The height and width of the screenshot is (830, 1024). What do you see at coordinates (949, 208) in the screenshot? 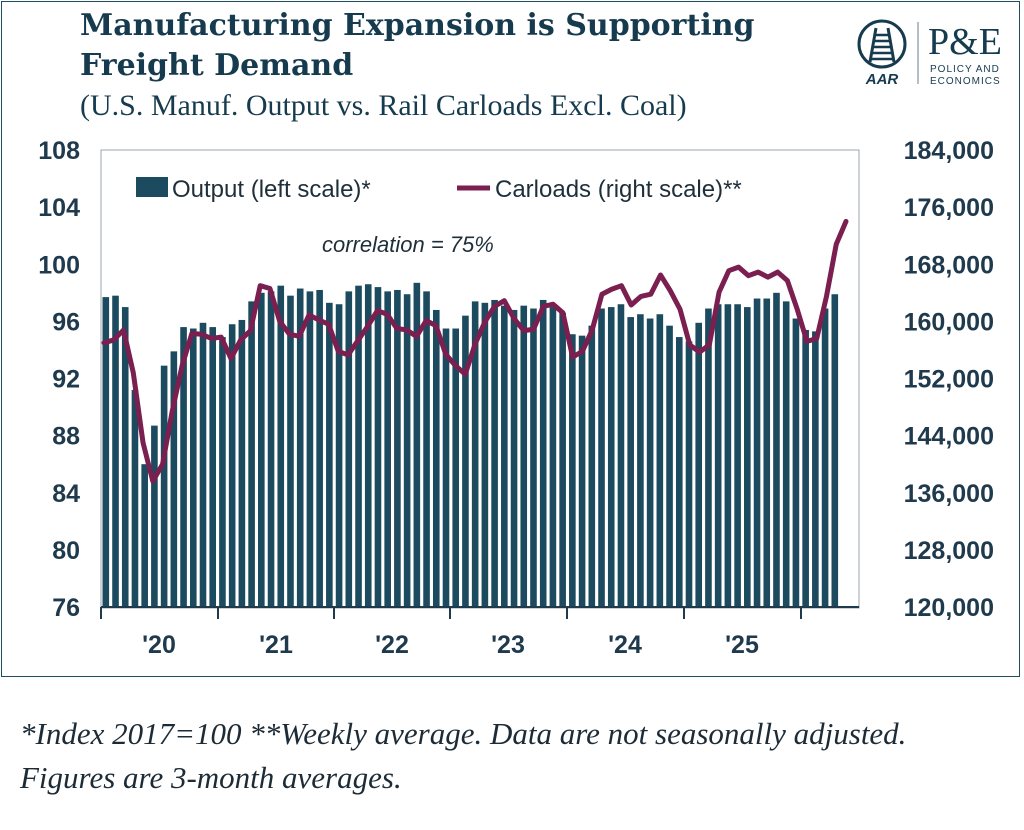
I see `y-right-tick-label: 176,000` at bounding box center [949, 208].